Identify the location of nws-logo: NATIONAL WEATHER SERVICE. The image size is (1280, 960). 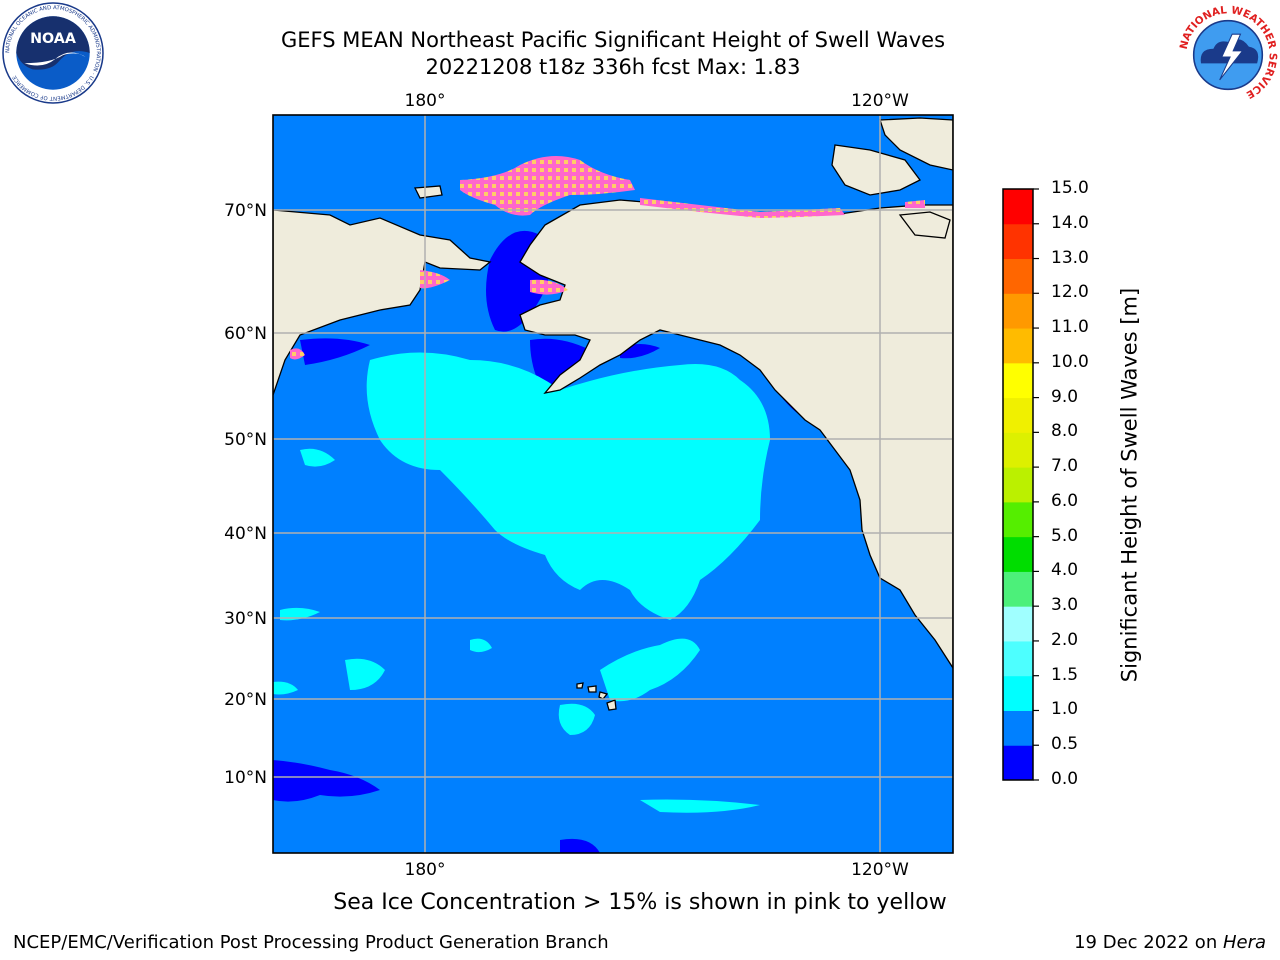
(1228, 55).